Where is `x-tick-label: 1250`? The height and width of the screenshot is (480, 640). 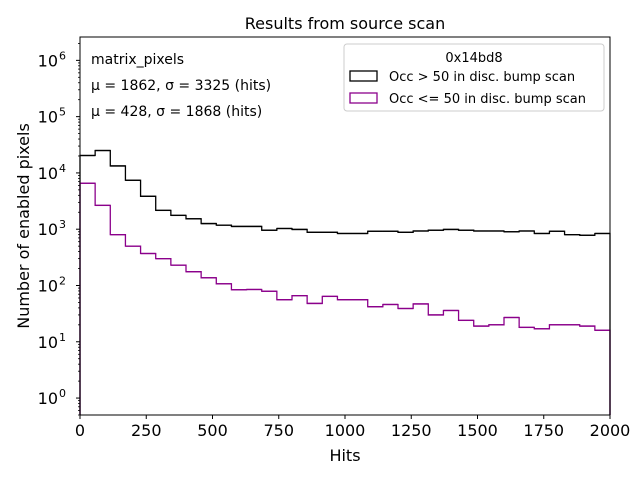 x-tick-label: 1250 is located at coordinates (411, 430).